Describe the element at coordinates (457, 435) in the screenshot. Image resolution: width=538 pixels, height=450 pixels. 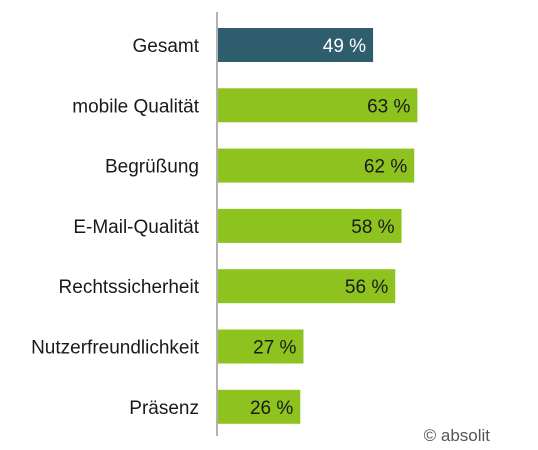
I see `copyright-label: © absolit` at that location.